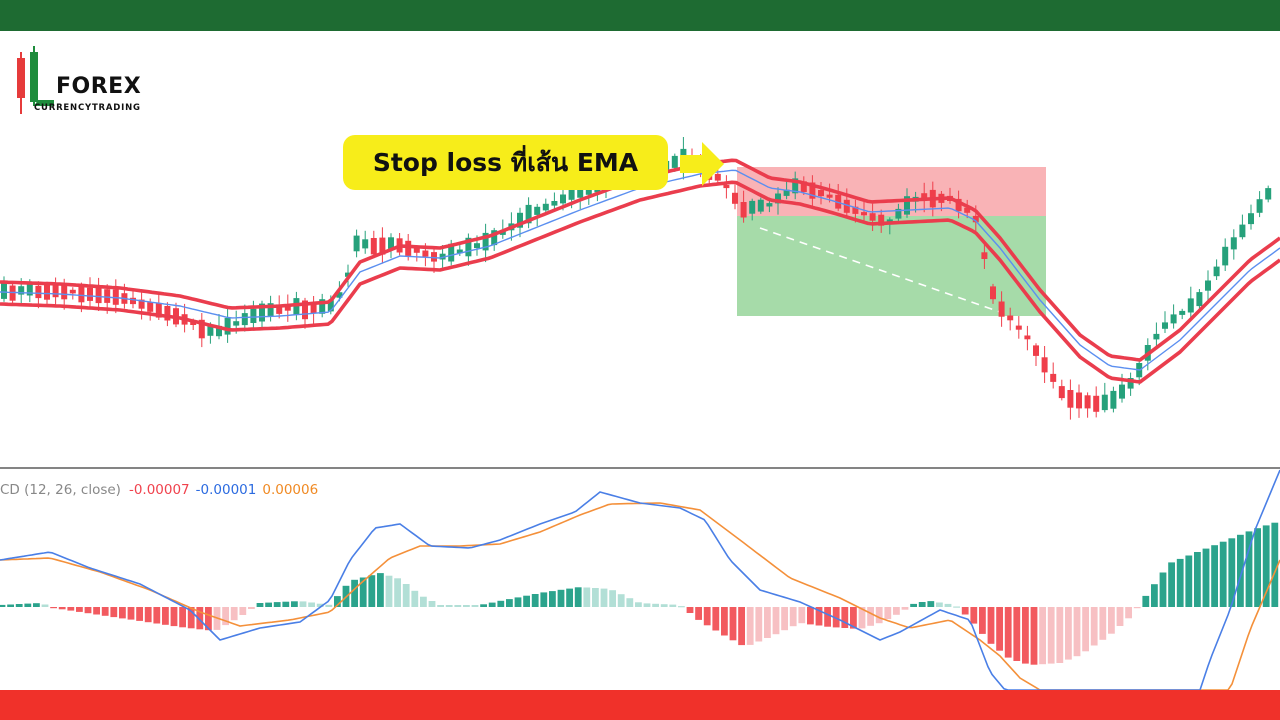 The height and width of the screenshot is (720, 1280). What do you see at coordinates (60, 490) in the screenshot?
I see `macd-title: CD (12, 26, close)` at bounding box center [60, 490].